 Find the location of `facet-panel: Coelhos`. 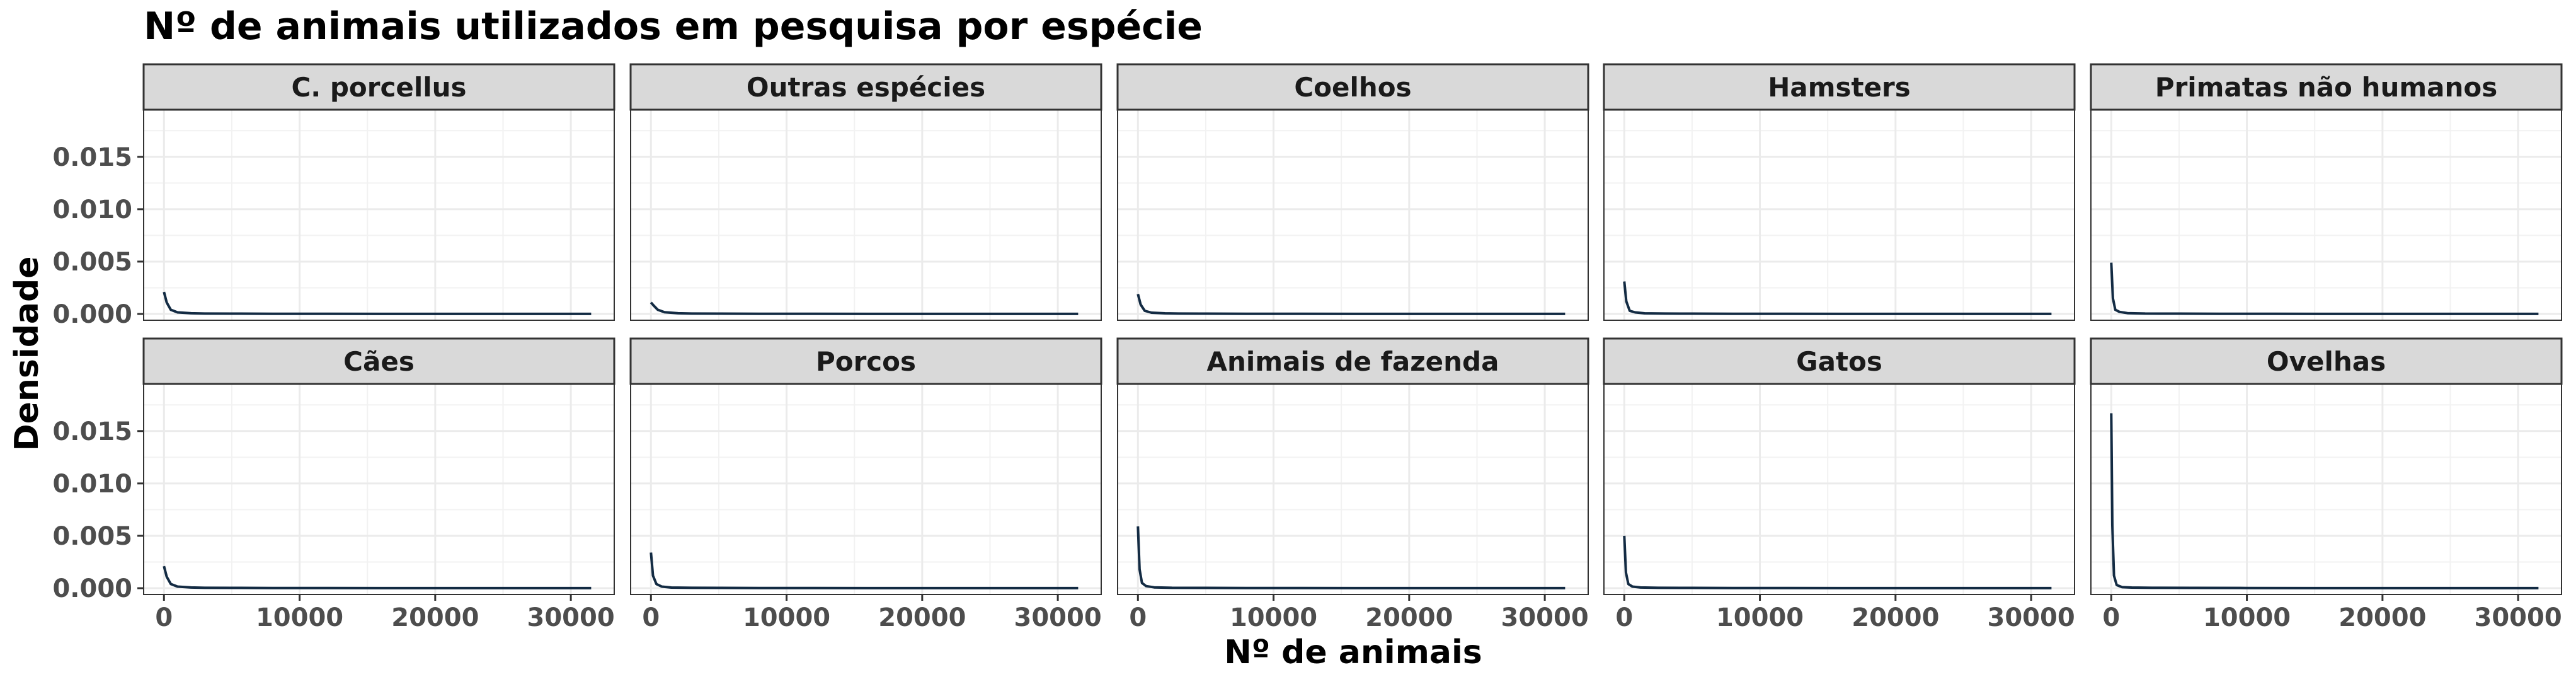

facet-panel: Coelhos is located at coordinates (1352, 192).